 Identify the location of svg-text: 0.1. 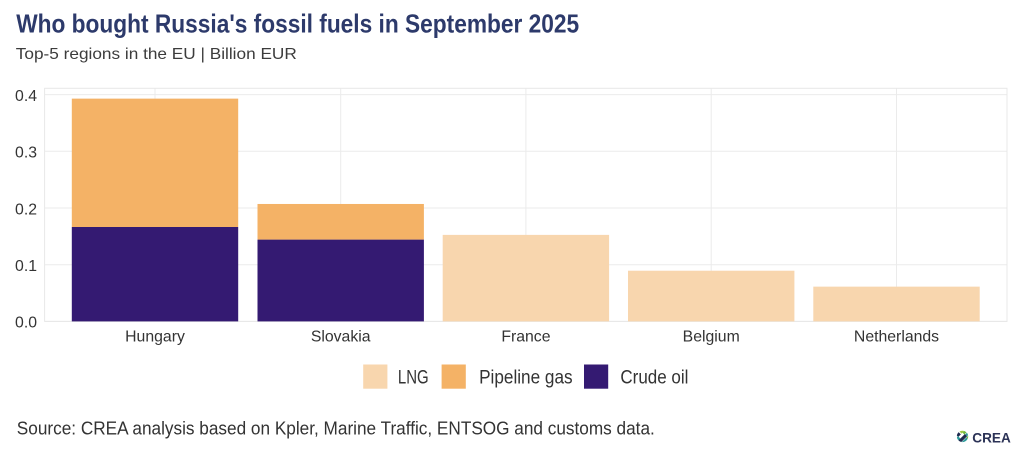
(26, 266).